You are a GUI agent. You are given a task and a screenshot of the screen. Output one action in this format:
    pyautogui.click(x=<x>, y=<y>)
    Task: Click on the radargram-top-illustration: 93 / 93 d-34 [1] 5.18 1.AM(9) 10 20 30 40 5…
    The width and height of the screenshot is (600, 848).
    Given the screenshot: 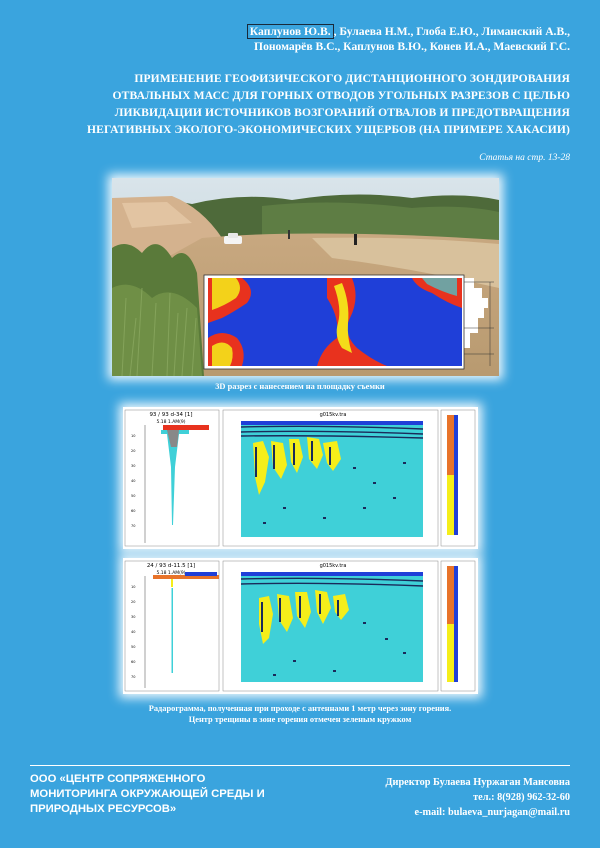 What is the action you would take?
    pyautogui.click(x=300, y=478)
    